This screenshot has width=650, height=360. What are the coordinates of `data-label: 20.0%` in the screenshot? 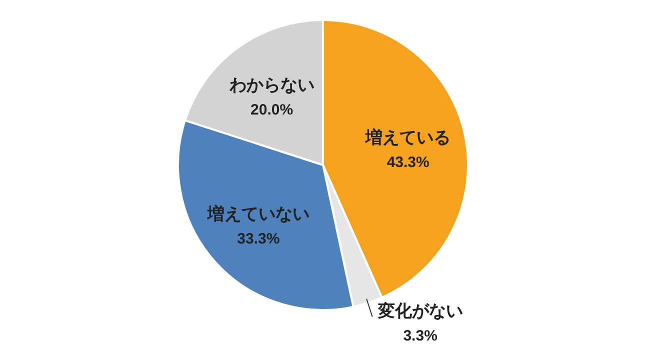 It's located at (272, 110).